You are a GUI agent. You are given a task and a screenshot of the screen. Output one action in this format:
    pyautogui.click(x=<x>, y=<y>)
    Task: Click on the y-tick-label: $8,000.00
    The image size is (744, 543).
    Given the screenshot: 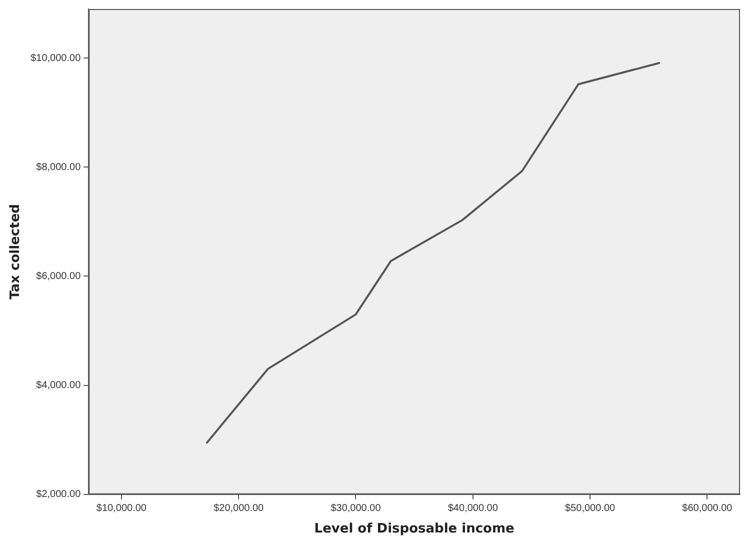 What is the action you would take?
    pyautogui.click(x=59, y=167)
    